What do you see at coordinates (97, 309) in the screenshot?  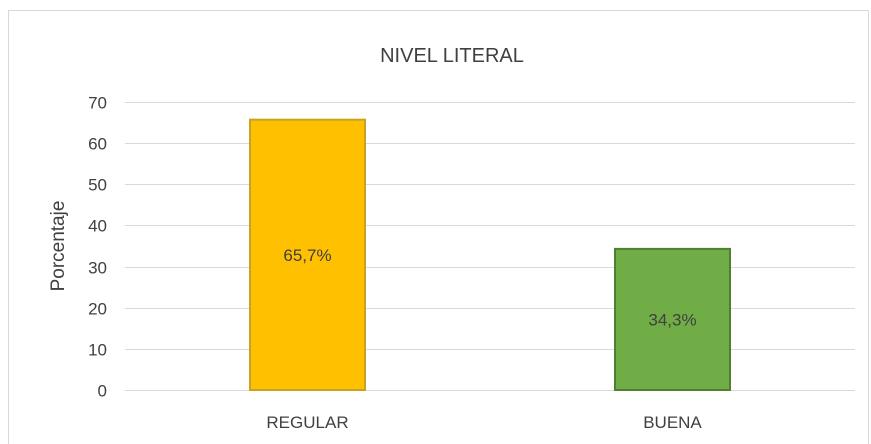 I see `y-tick-label: 20` at bounding box center [97, 309].